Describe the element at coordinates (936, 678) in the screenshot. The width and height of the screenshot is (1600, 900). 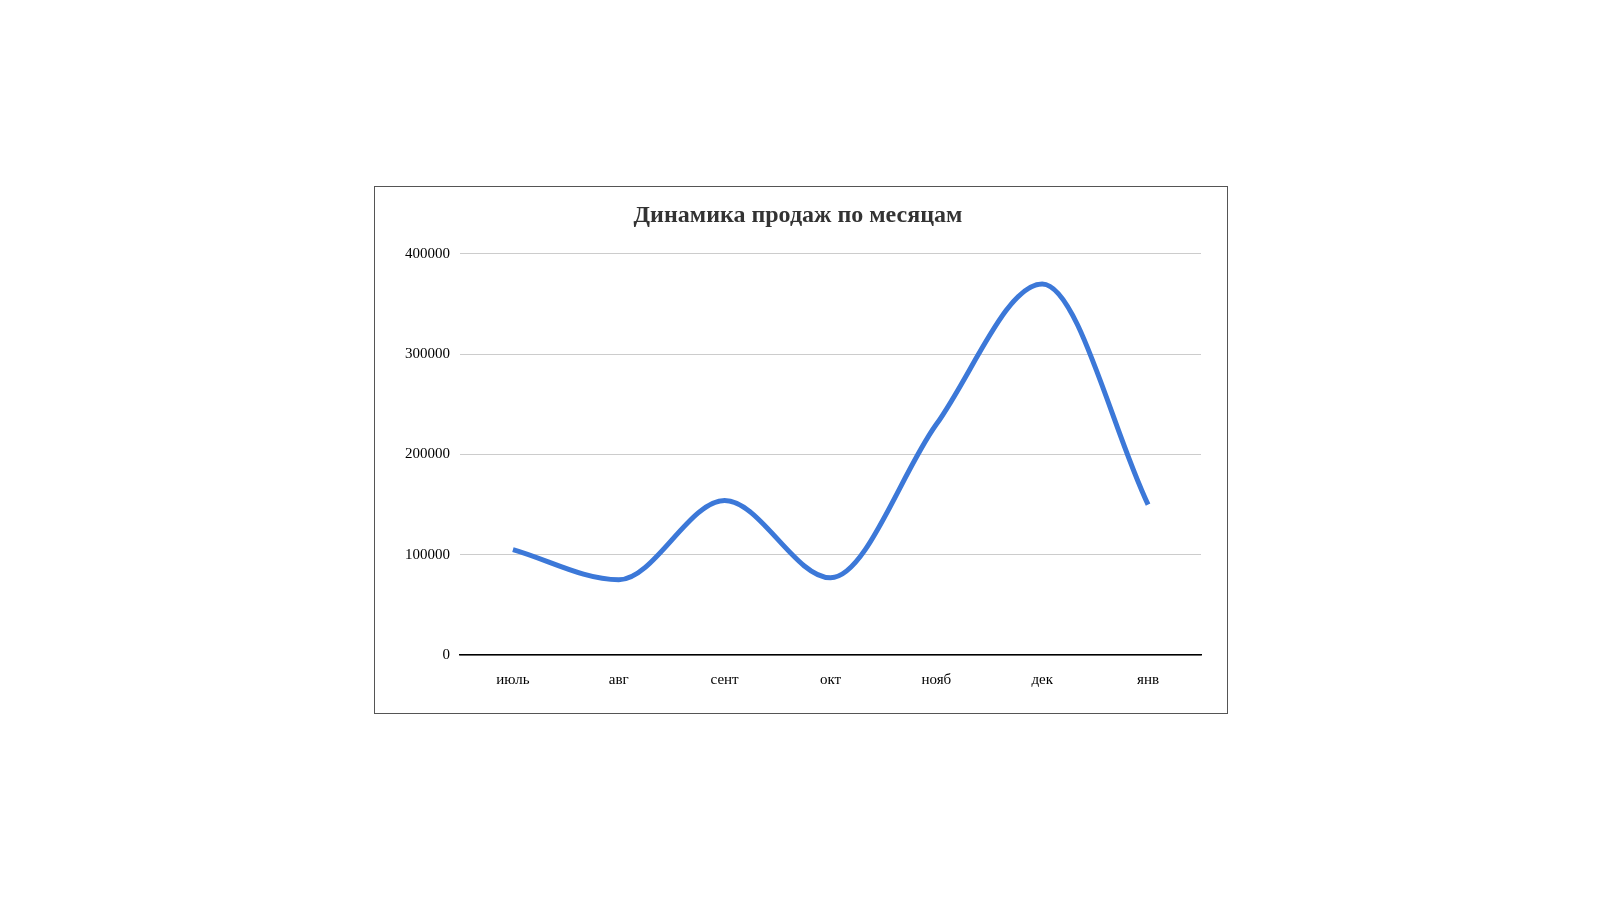
I see `x-tick-label: нояб` at that location.